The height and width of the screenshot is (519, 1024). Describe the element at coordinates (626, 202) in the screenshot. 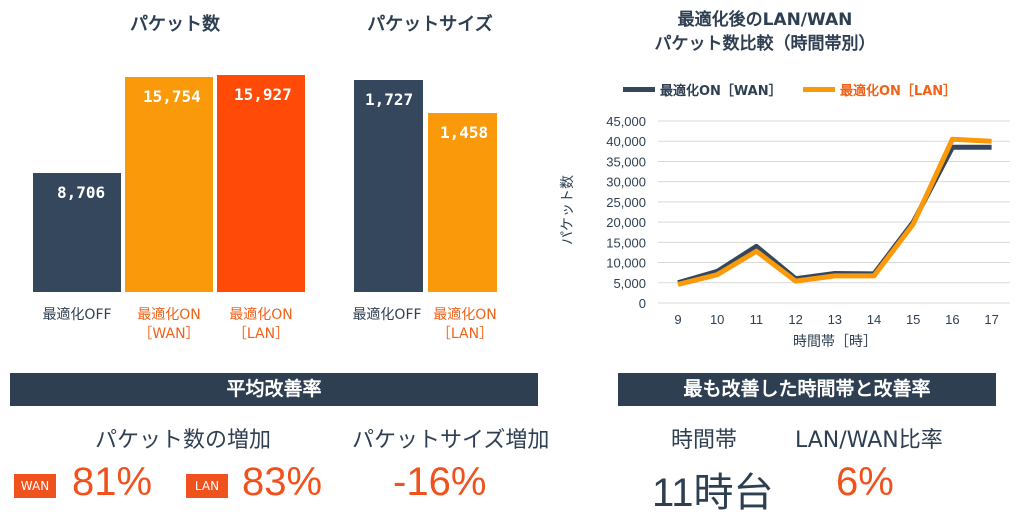

I see `y-tick-label: 25,000` at that location.